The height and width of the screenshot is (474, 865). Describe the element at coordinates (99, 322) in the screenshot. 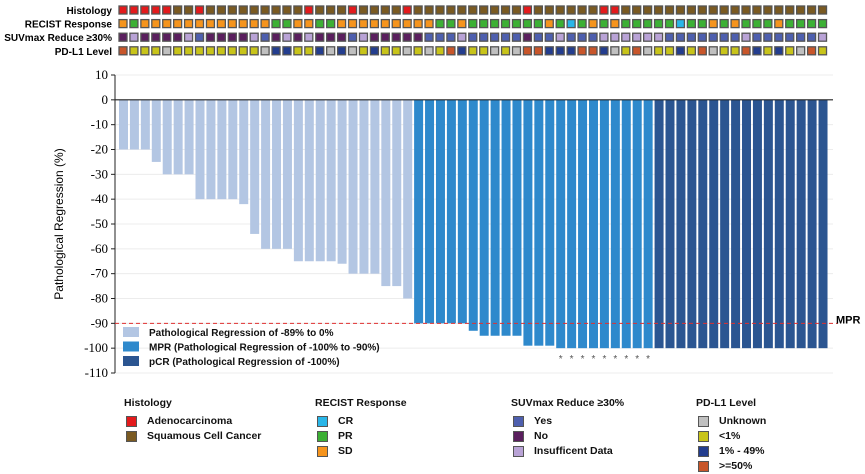

I see `y-tick-label: -90` at that location.